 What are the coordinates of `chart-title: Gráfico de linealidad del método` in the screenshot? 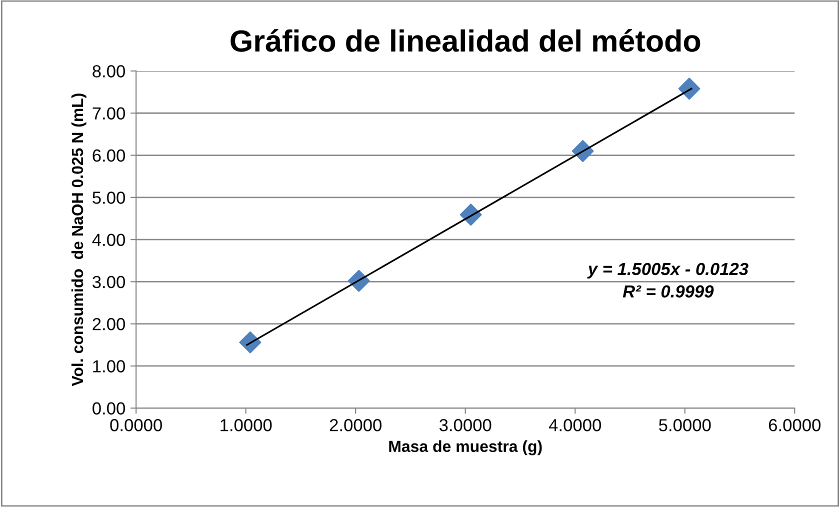 It's located at (465, 40).